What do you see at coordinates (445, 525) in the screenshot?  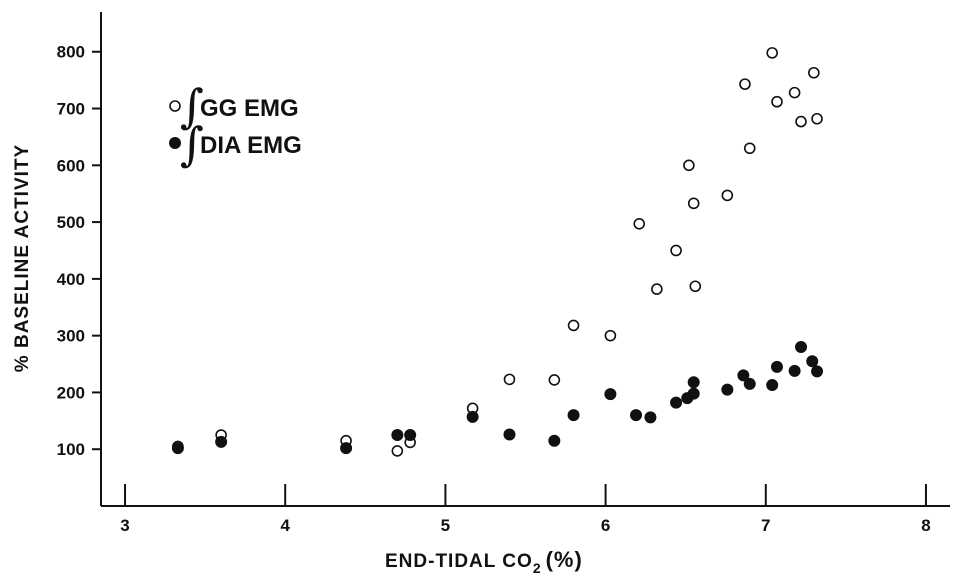 I see `x-tick-label: 5` at bounding box center [445, 525].